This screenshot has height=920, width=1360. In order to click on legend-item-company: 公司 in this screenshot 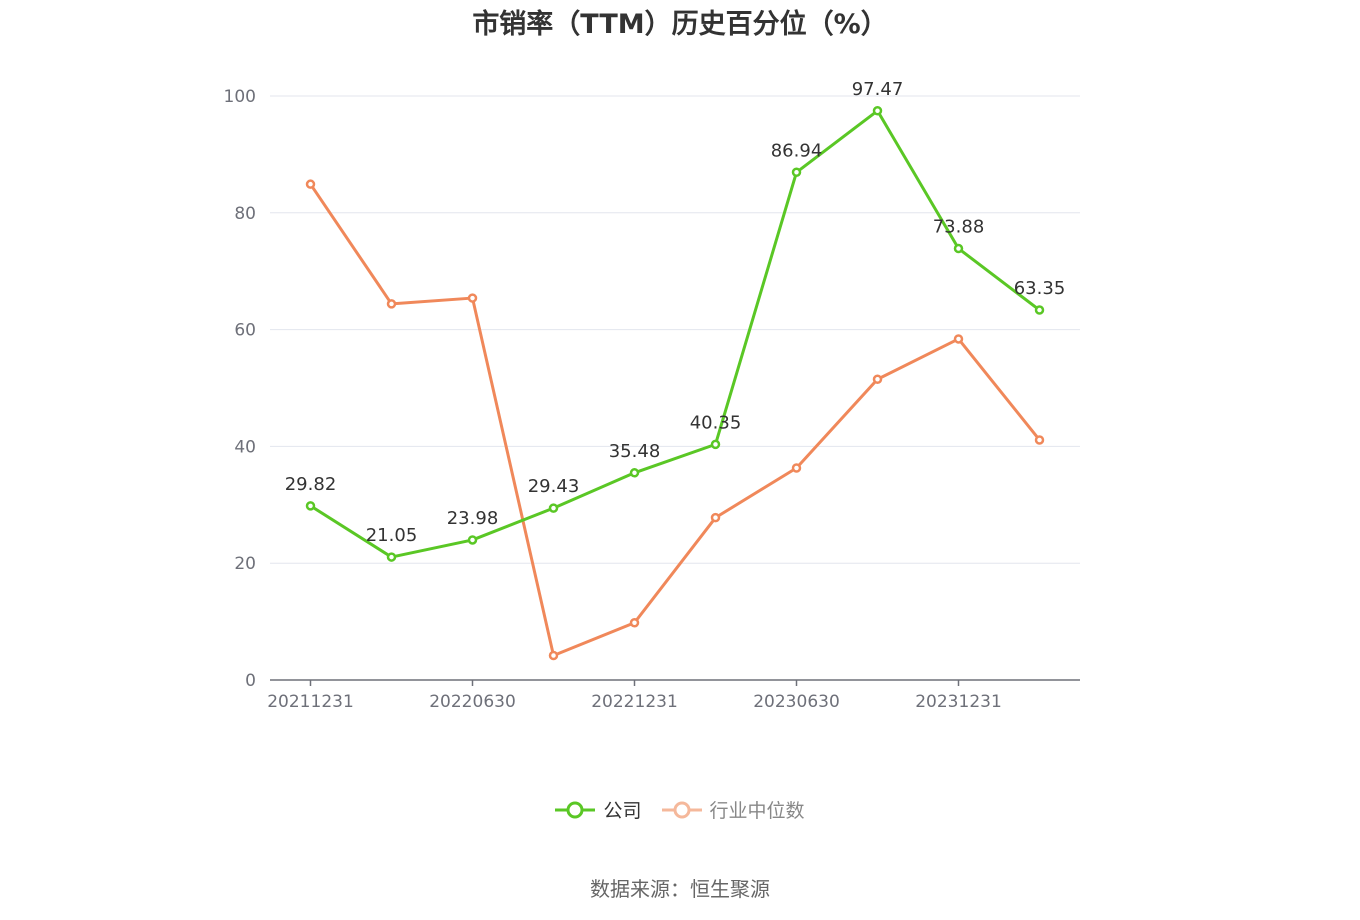, I will do `click(598, 809)`.